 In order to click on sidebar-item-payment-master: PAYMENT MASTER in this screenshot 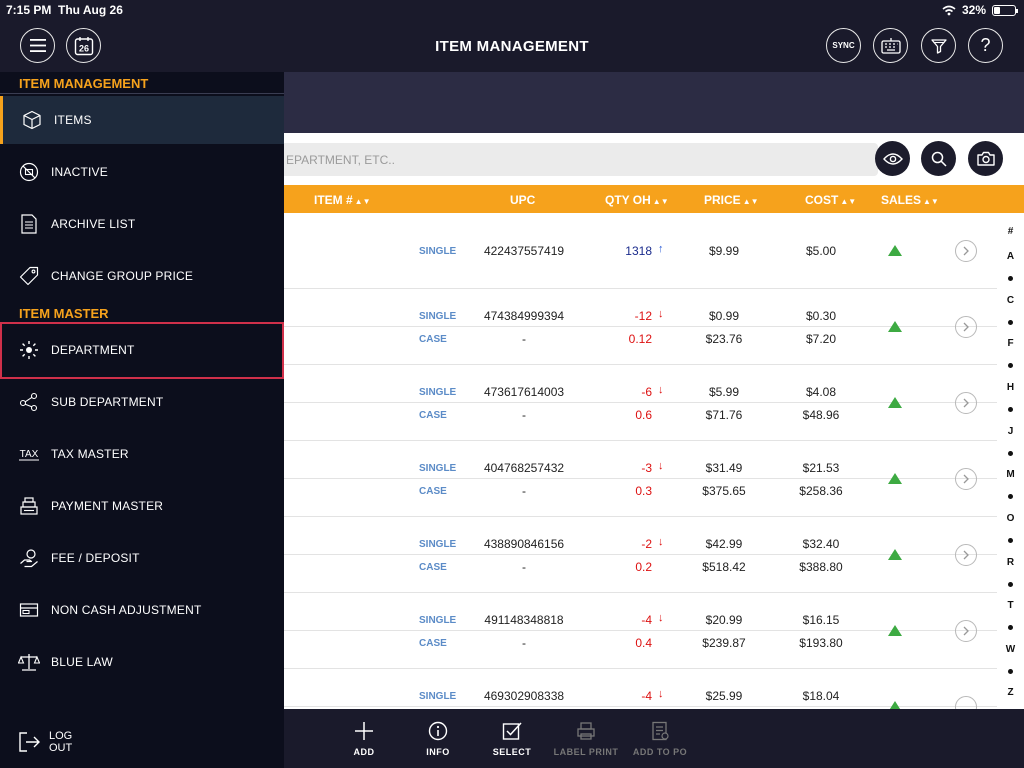, I will do `click(142, 506)`.